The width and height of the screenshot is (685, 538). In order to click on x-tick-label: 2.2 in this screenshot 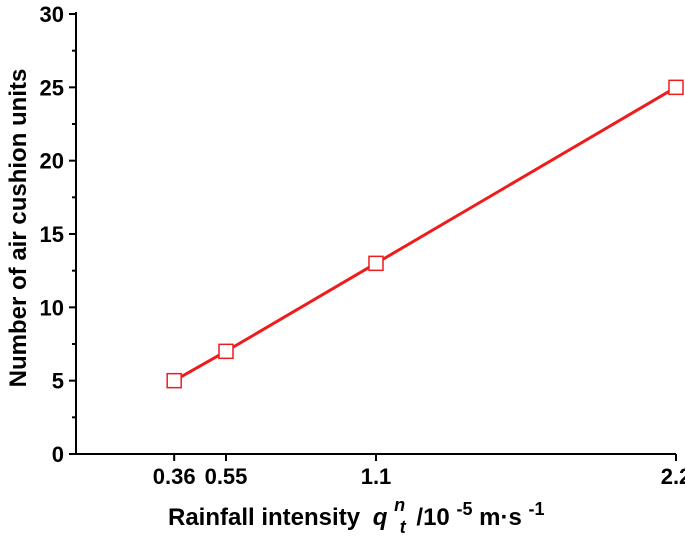, I will do `click(673, 476)`.